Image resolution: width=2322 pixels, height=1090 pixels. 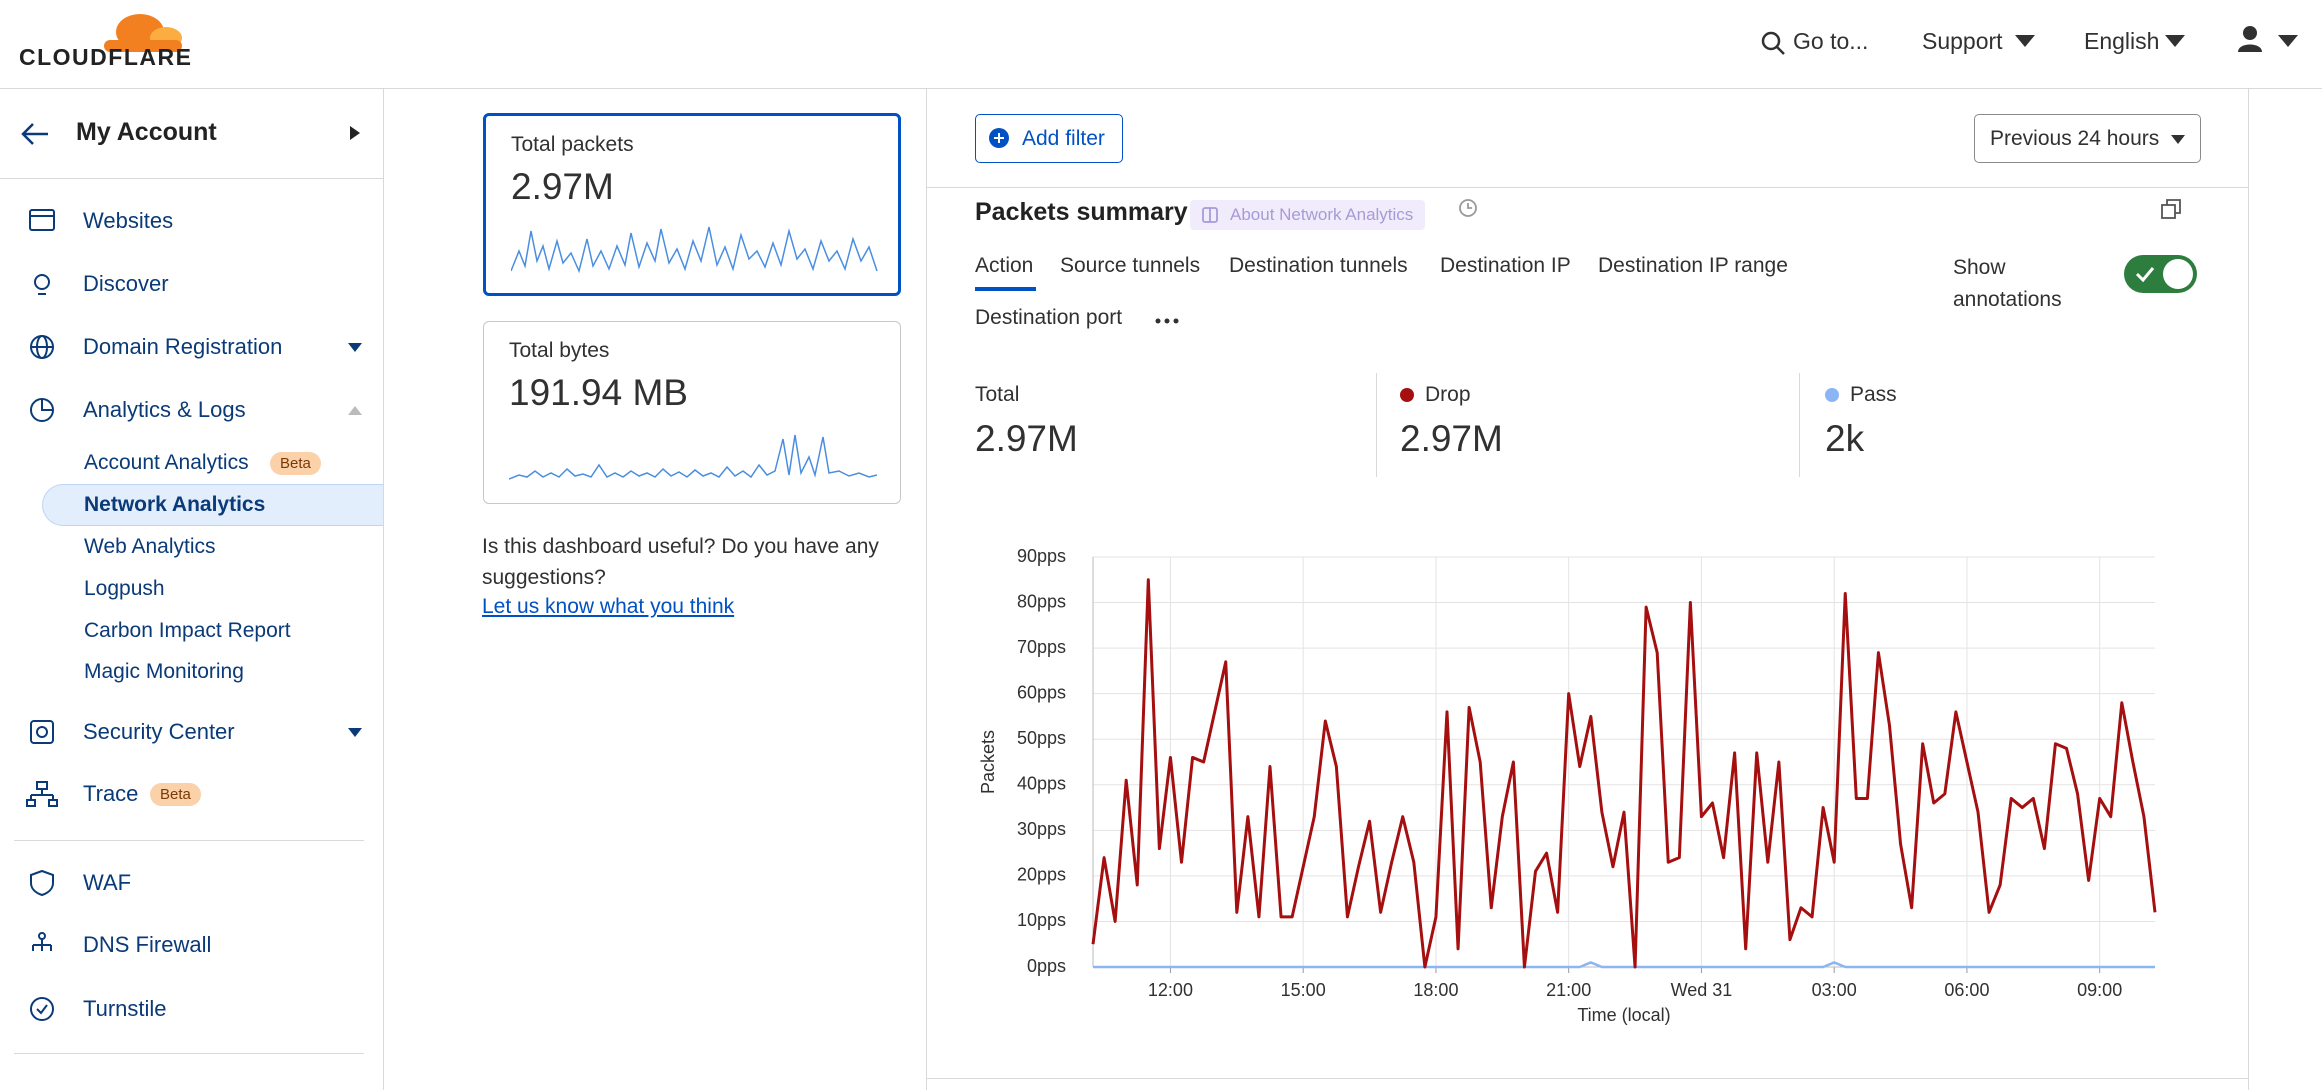 I want to click on nav-subitem: Account Analytics, so click(x=166, y=462).